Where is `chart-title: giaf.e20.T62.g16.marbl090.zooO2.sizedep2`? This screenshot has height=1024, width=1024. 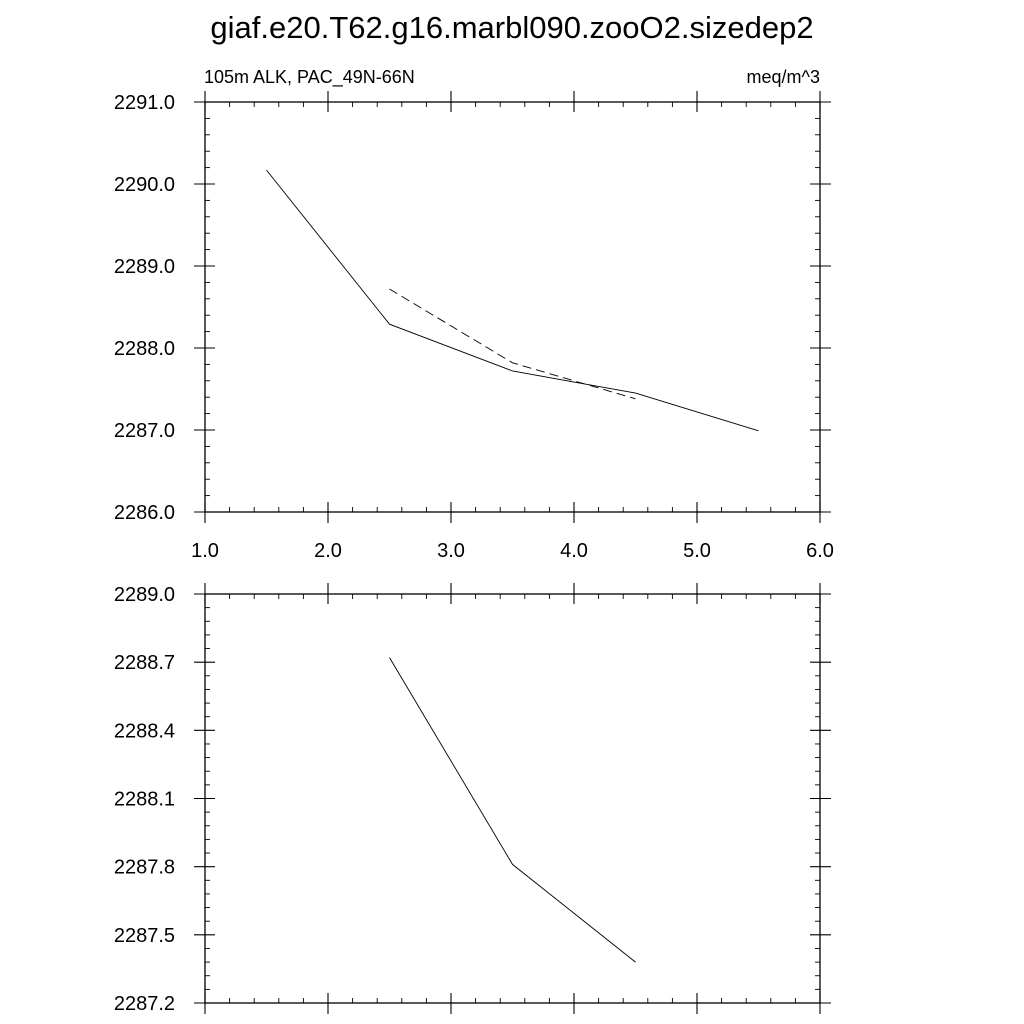
chart-title: giaf.e20.T62.g16.marbl090.zooO2.sizedep2 is located at coordinates (511, 27).